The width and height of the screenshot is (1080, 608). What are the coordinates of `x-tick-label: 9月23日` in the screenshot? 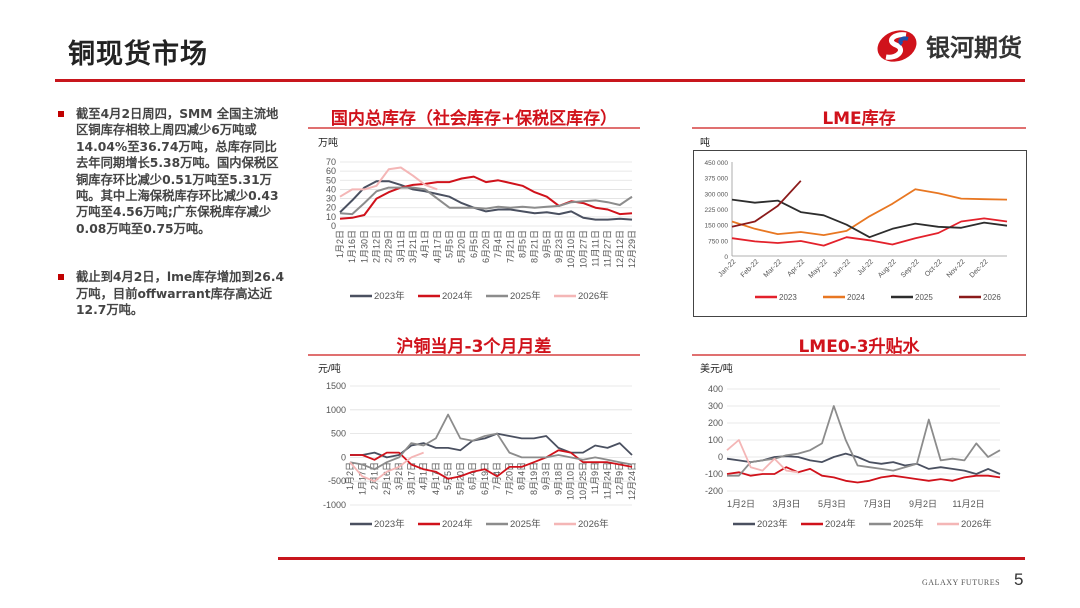 It's located at (559, 246).